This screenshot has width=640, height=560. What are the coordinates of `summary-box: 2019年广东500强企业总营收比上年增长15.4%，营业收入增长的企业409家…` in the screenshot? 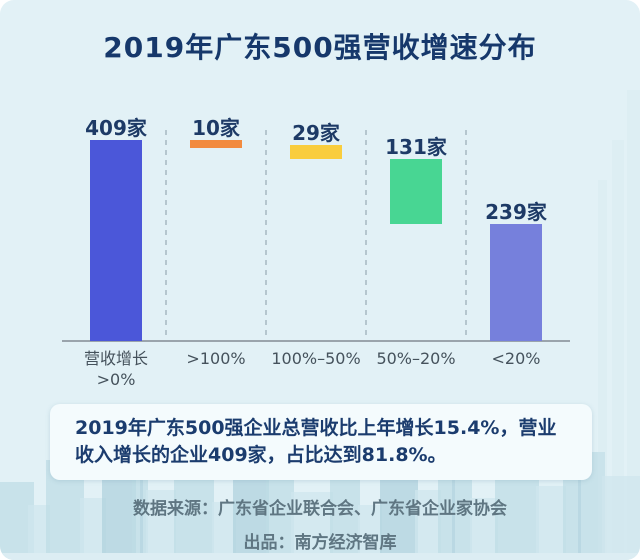 It's located at (321, 442).